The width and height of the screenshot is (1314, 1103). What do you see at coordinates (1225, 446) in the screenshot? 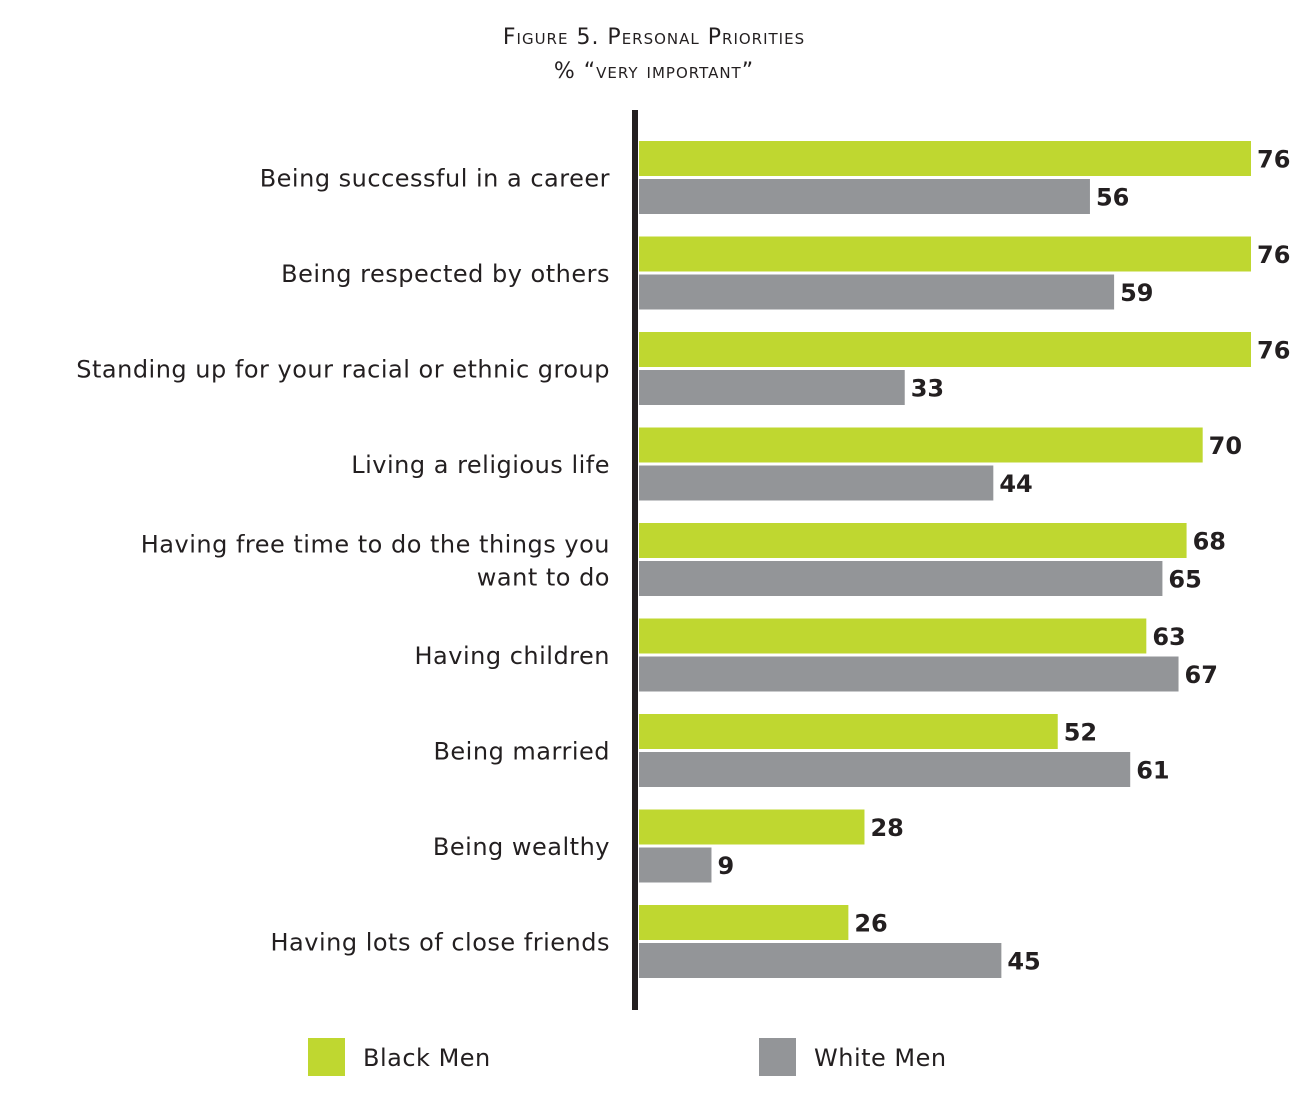
I see `data-label: 70` at bounding box center [1225, 446].